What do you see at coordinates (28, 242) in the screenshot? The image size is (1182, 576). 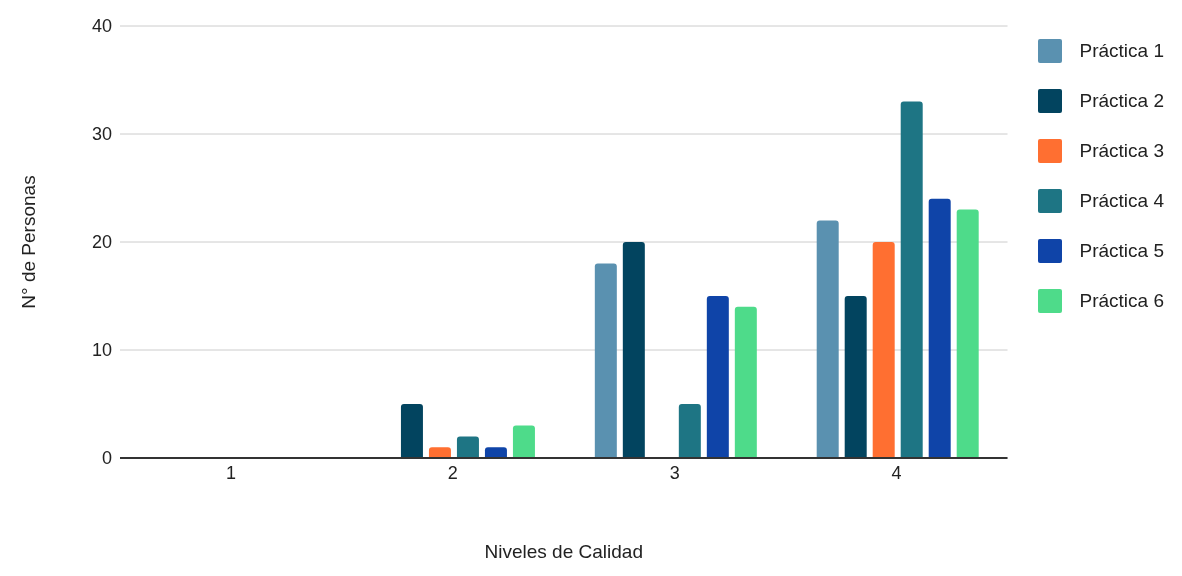 I see `y-axis-title: N° de Personas` at bounding box center [28, 242].